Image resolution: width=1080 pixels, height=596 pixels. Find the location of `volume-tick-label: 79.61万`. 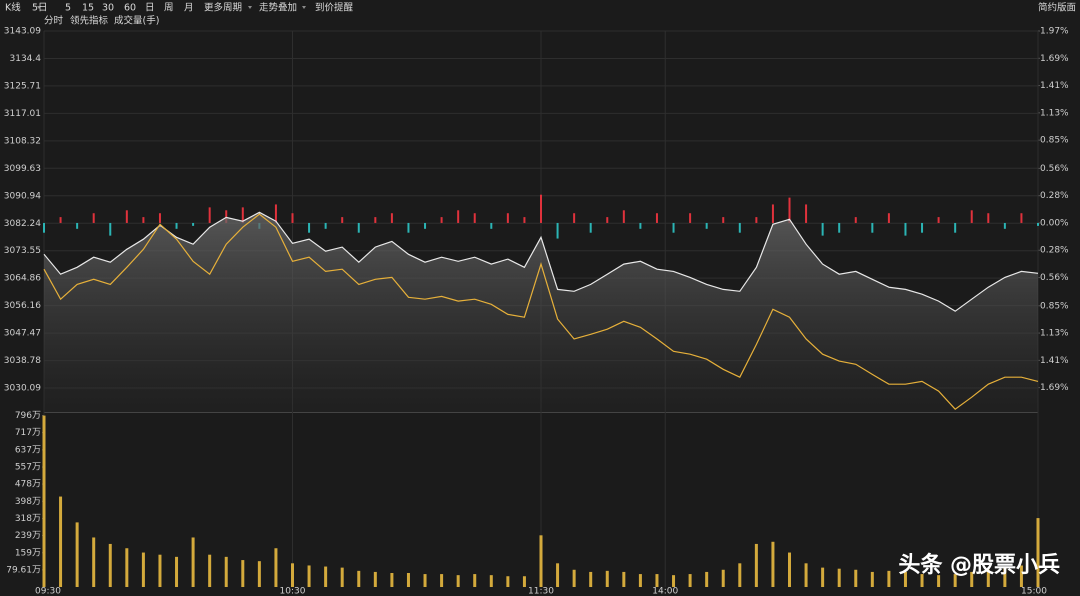

volume-tick-label: 79.61万 is located at coordinates (23, 570).